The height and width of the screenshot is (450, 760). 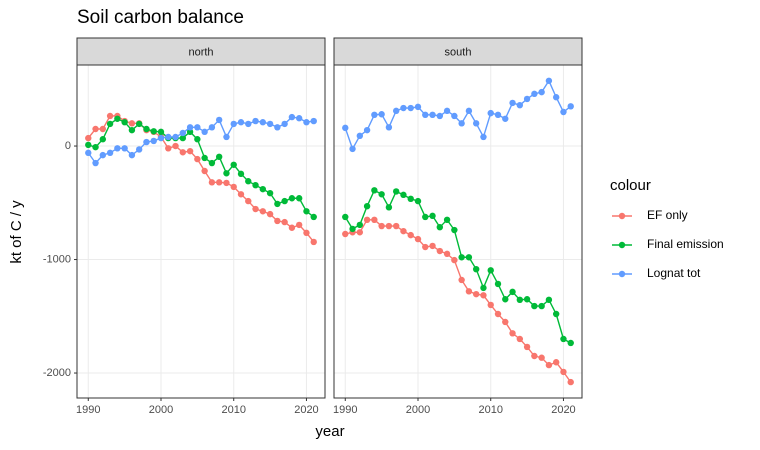 I want to click on legend-label: Final emission, so click(x=685, y=244).